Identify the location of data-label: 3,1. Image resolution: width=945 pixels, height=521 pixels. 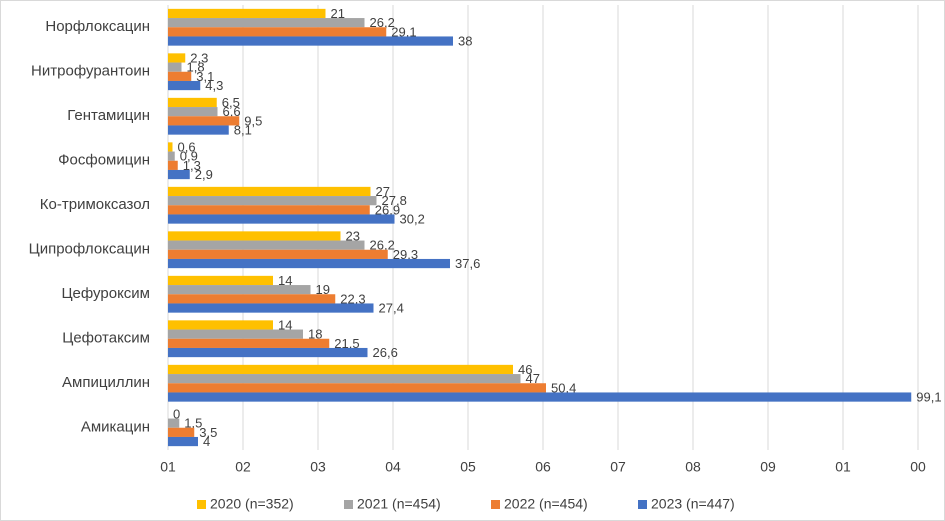
(205, 76).